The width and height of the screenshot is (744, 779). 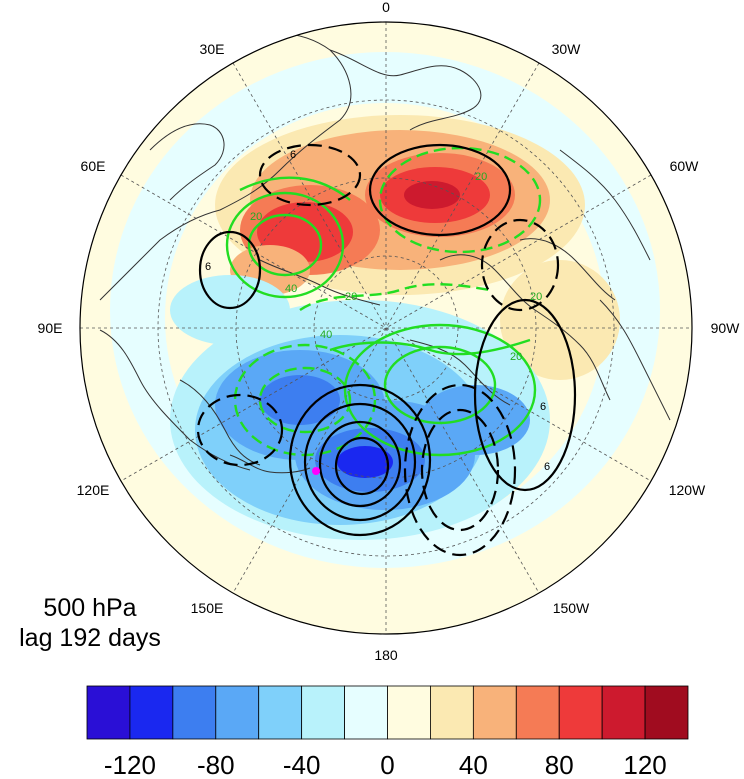 I want to click on colorbar-tick-label: -120, so click(x=130, y=764).